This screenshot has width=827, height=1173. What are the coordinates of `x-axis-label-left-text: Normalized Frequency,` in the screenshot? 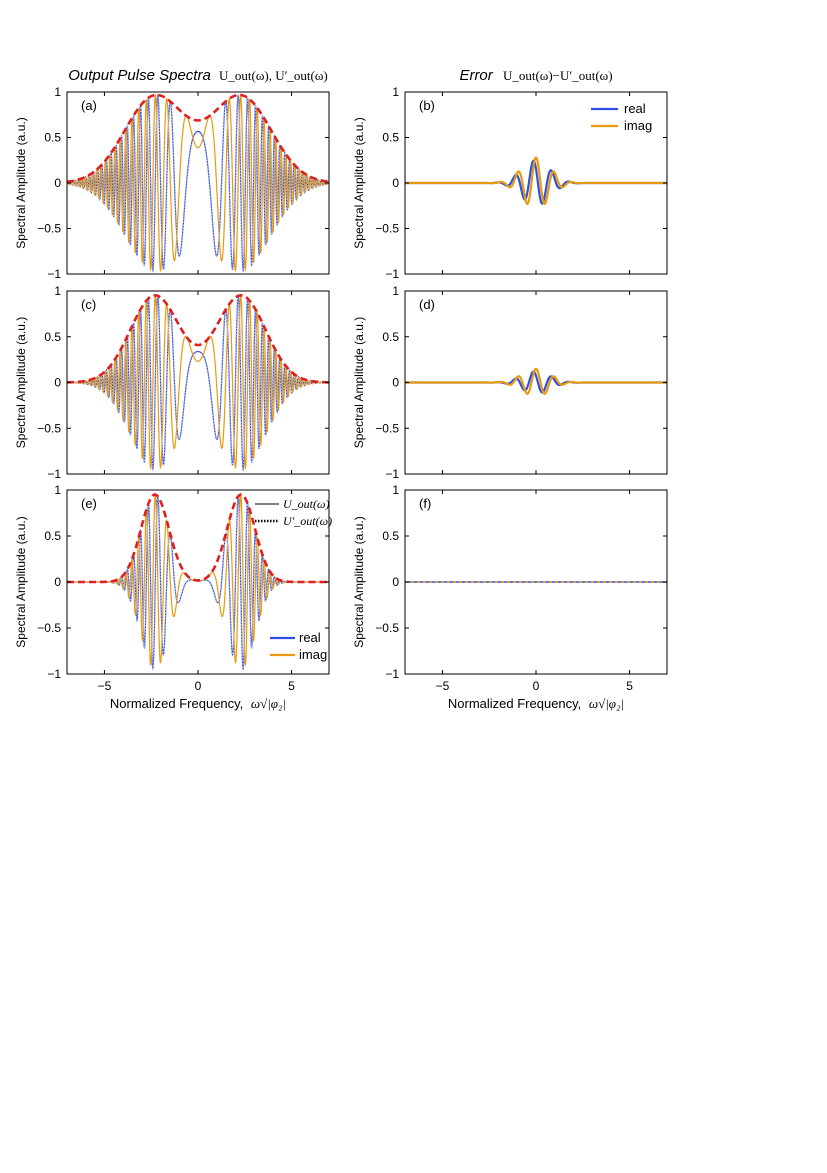 It's located at (176, 703).